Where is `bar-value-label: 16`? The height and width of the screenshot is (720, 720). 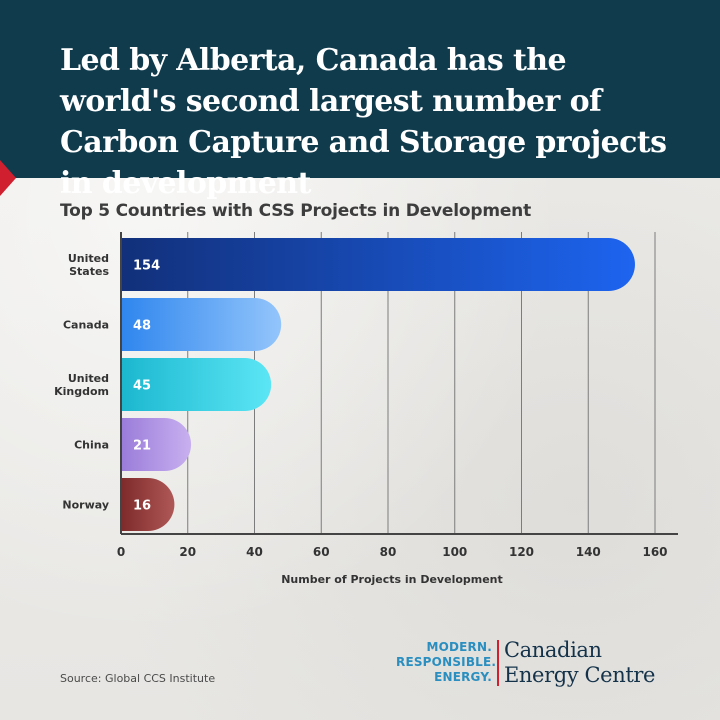
bar-value-label: 16 is located at coordinates (142, 506).